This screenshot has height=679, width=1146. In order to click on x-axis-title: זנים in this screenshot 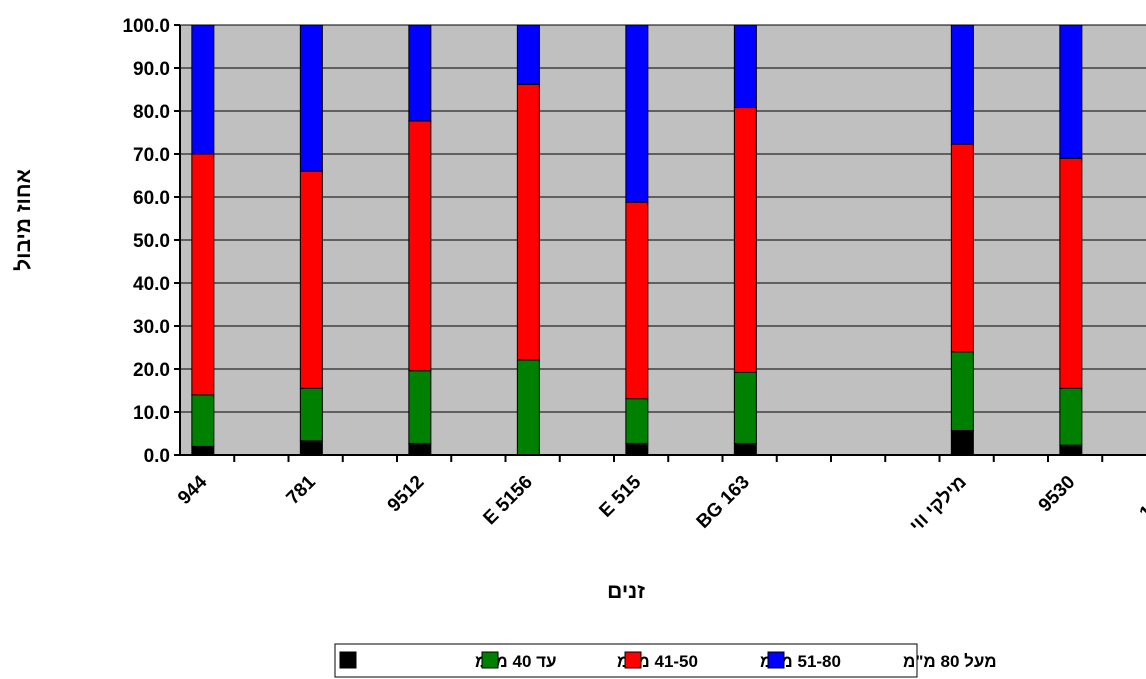, I will do `click(626, 591)`.